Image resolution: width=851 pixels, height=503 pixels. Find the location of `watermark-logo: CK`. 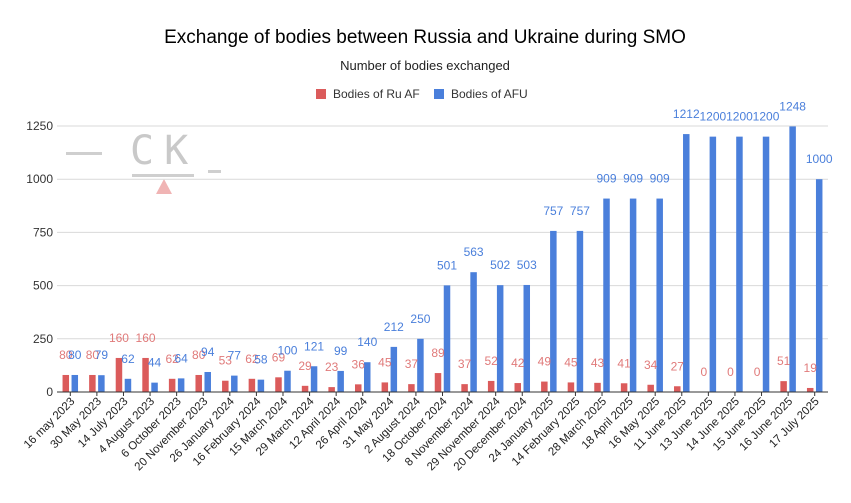

watermark-logo: CK is located at coordinates (143, 161).